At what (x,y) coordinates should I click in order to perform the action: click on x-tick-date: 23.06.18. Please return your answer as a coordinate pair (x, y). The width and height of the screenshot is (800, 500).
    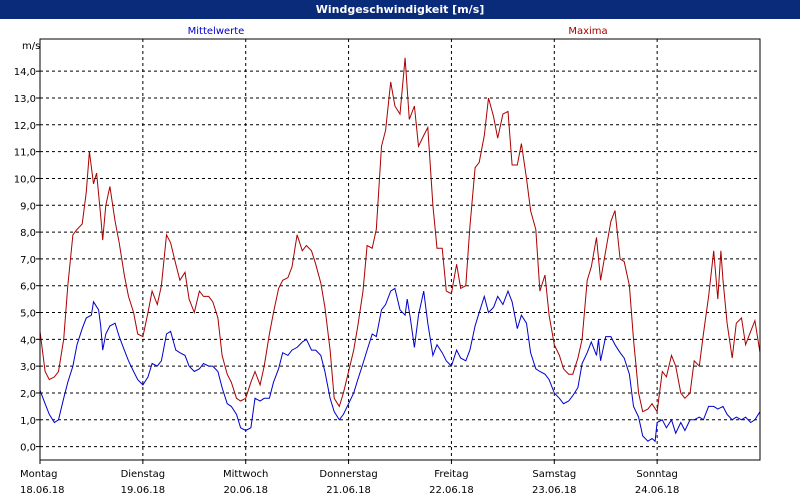
    Looking at the image, I should click on (554, 490).